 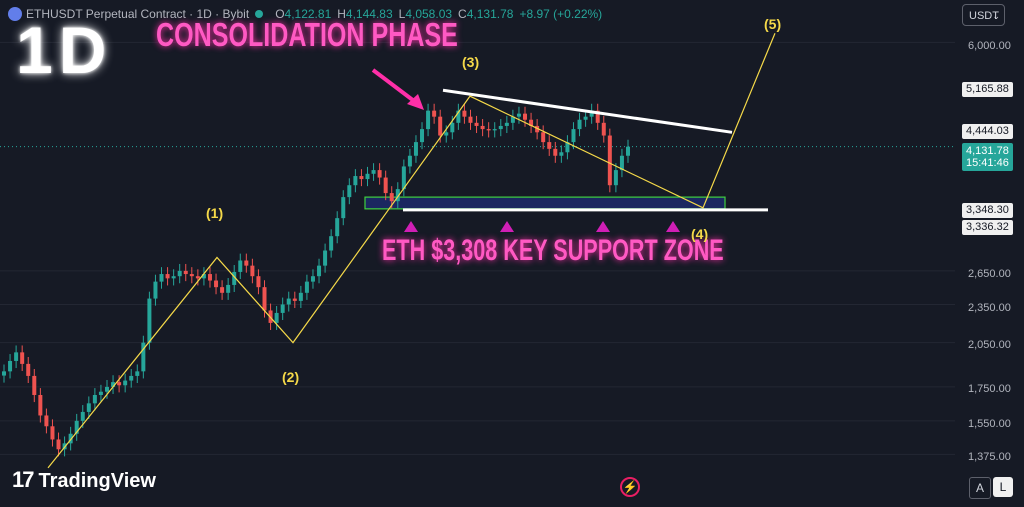 I want to click on low-label: L, so click(x=402, y=14).